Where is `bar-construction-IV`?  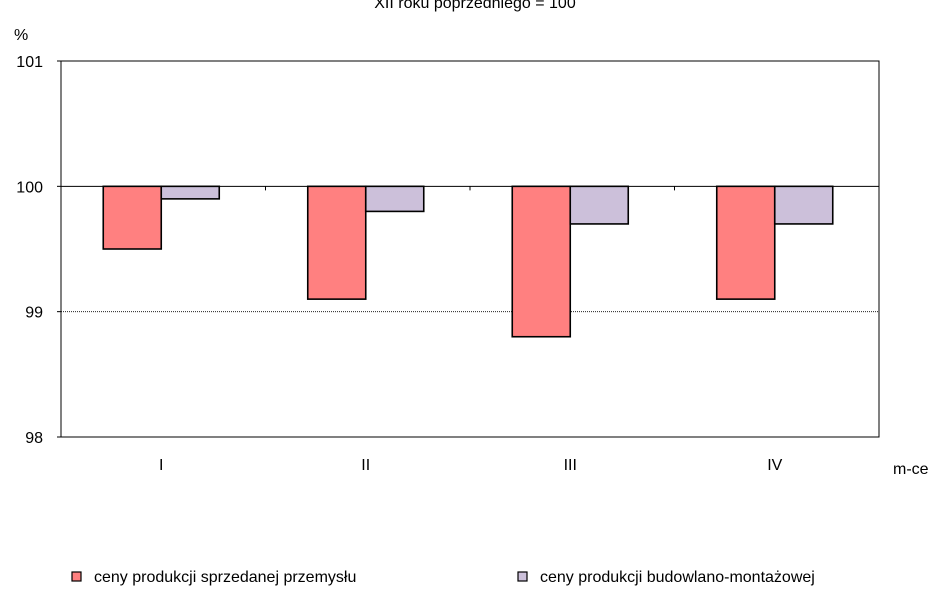
bar-construction-IV is located at coordinates (803, 205).